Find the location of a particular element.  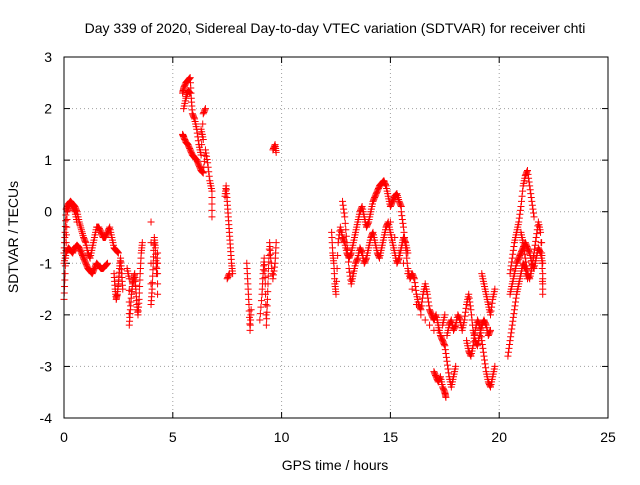

x-tick-label: 20 is located at coordinates (499, 437).